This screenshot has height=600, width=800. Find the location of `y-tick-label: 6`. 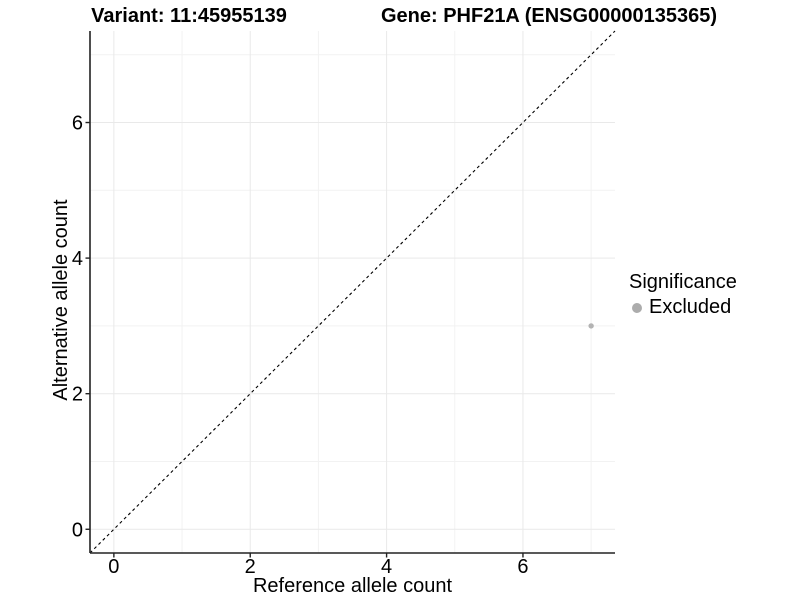

y-tick-label: 6 is located at coordinates (77, 124).